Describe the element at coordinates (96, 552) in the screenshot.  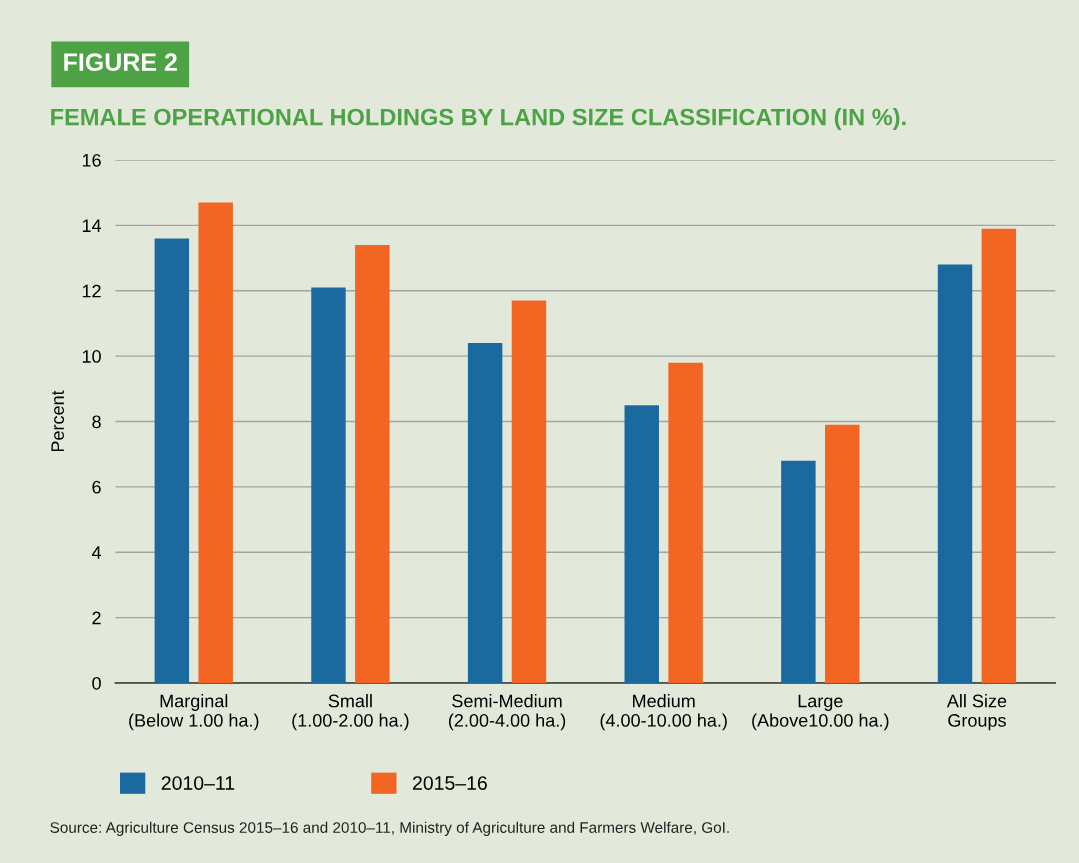
I see `y-tick-label: 4` at that location.